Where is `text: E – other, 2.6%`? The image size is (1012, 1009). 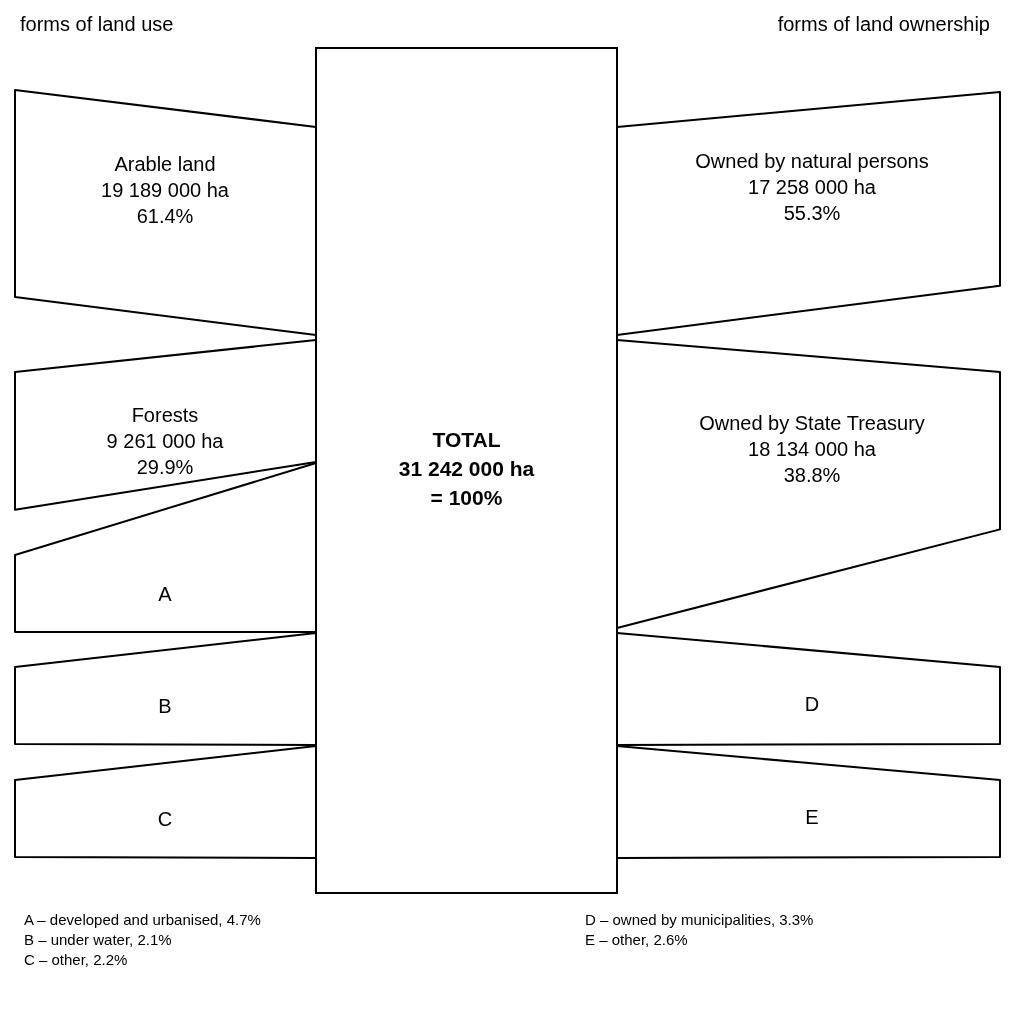 text: E – other, 2.6% is located at coordinates (636, 939).